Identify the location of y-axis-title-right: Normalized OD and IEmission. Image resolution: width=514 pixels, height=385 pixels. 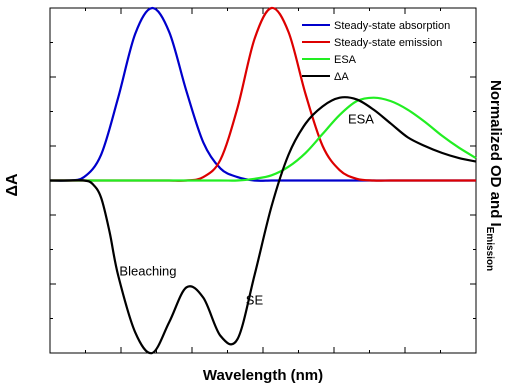
(494, 175).